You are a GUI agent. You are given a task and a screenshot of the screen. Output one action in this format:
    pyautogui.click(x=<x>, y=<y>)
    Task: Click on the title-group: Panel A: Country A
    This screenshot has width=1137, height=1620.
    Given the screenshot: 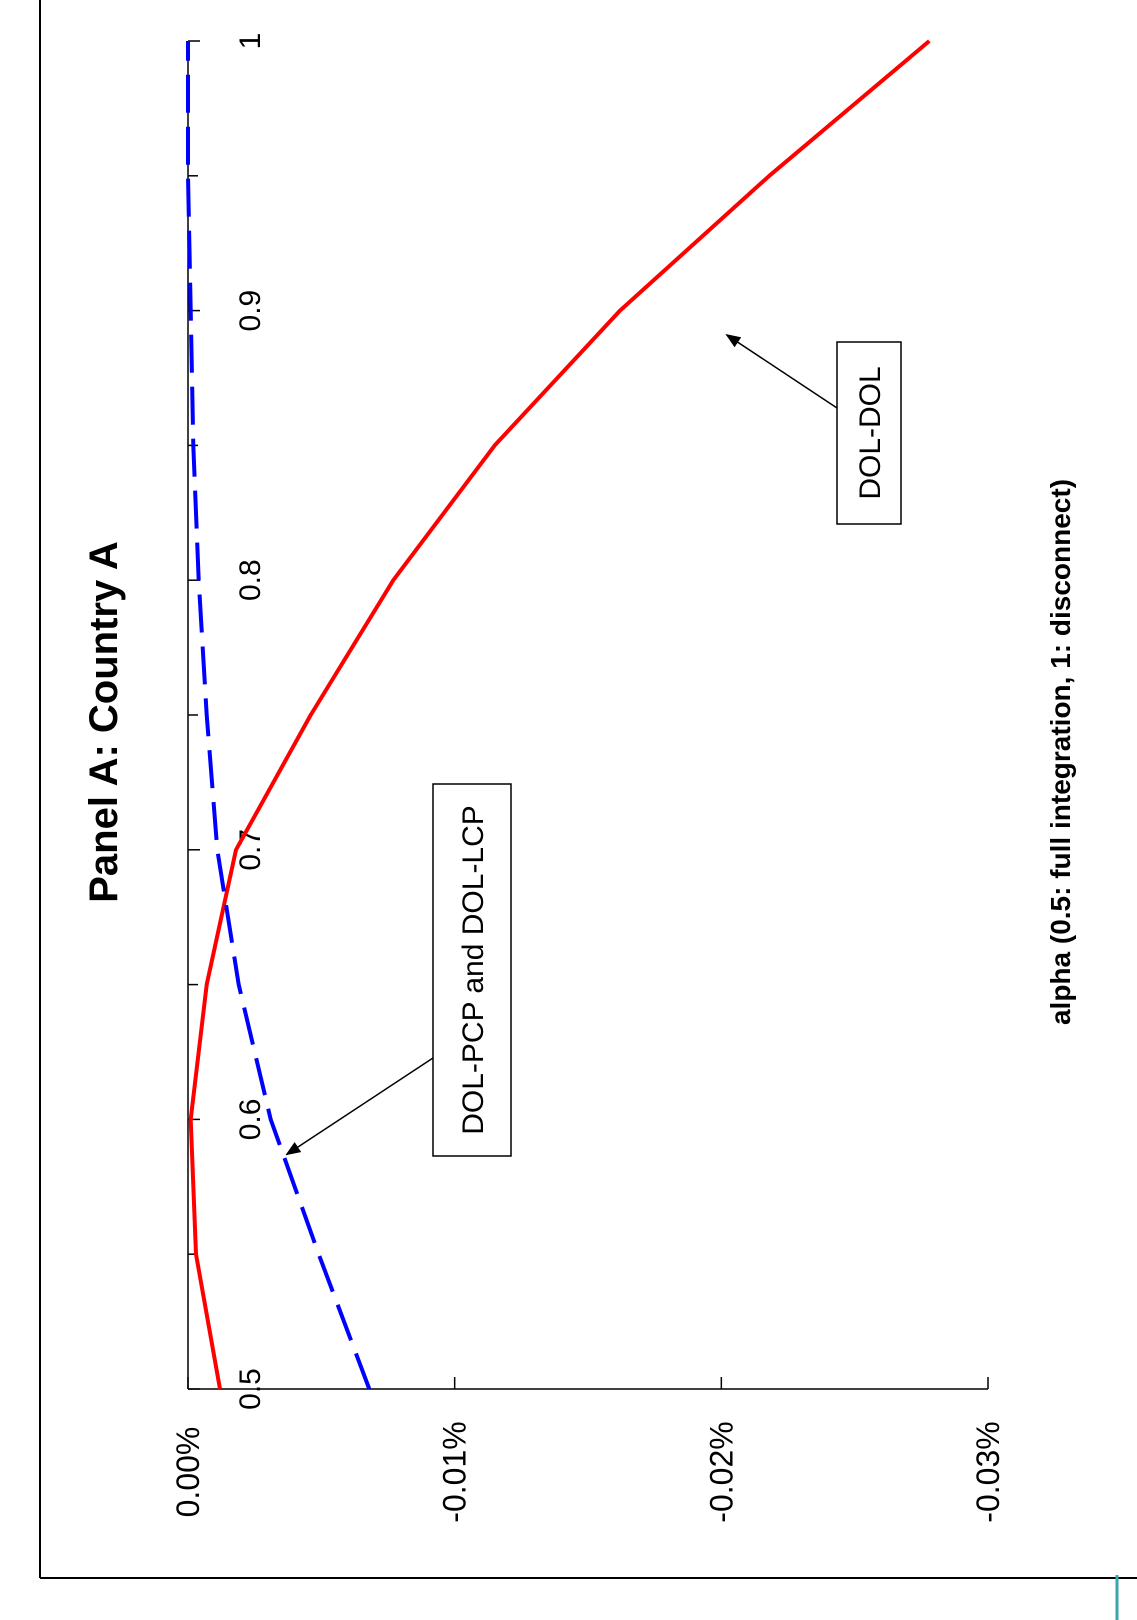 What is the action you would take?
    pyautogui.click(x=104, y=722)
    